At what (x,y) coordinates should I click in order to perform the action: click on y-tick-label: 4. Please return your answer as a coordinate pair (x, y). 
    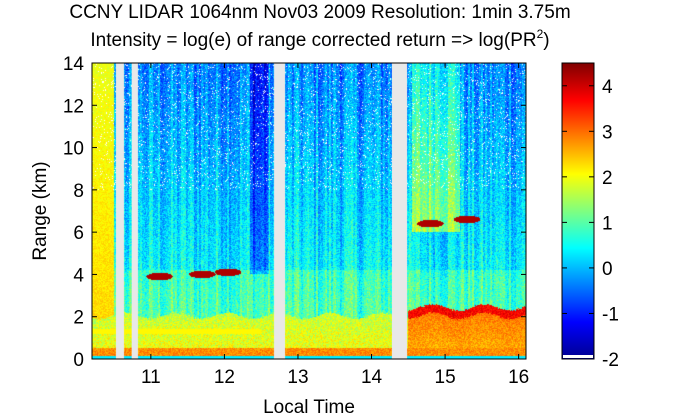
    Looking at the image, I should click on (78, 275).